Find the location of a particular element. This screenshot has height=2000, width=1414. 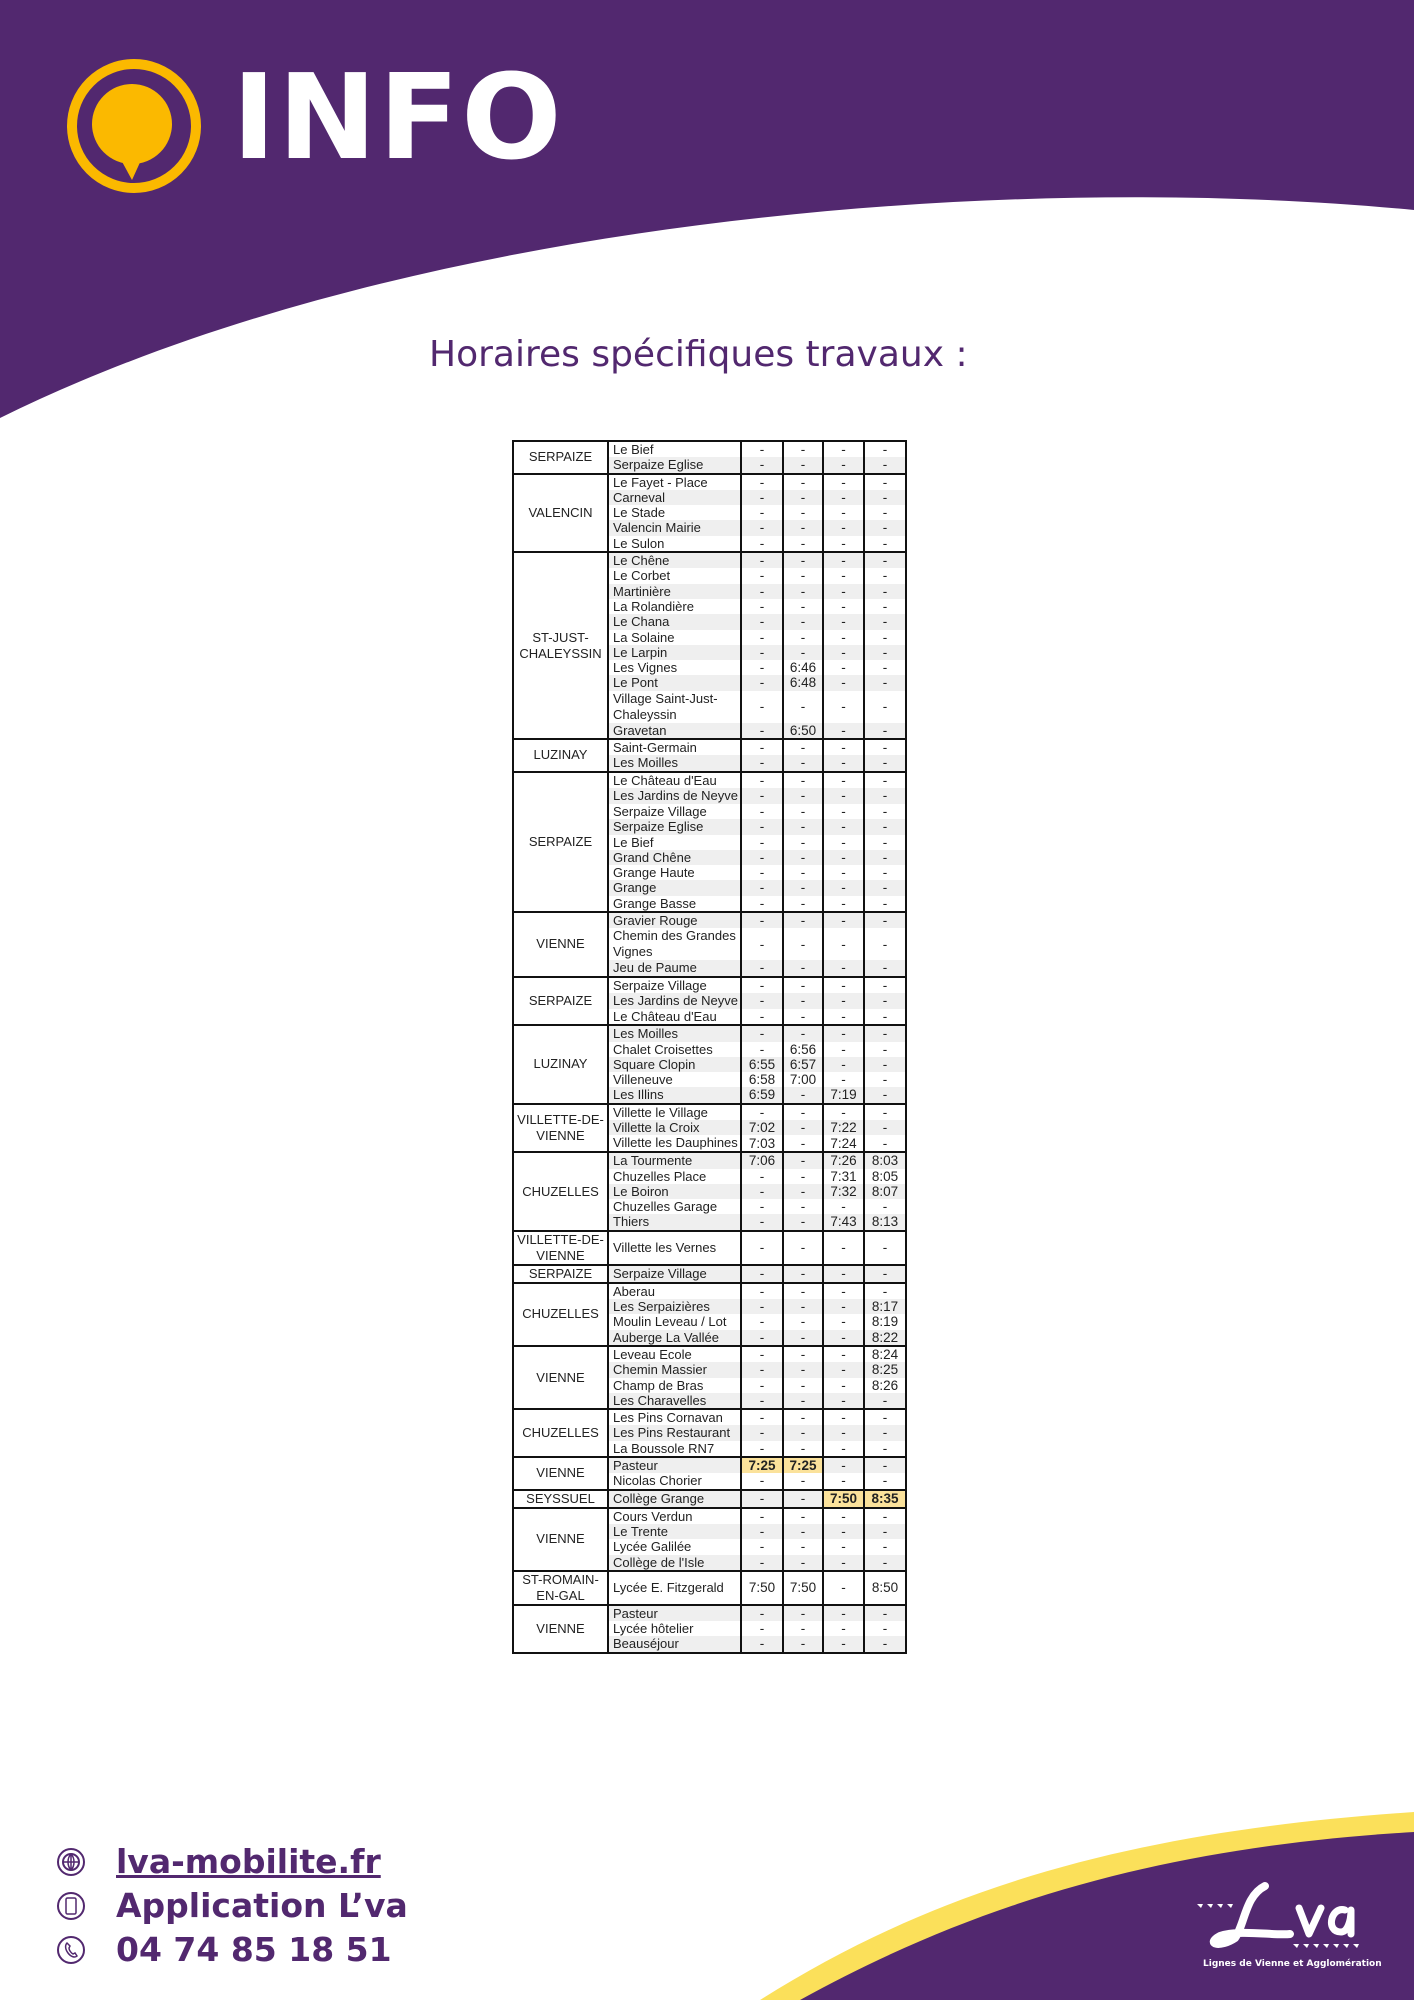

table-row: SERPAIZE Le Château d'Eau - - - - is located at coordinates (709, 841).